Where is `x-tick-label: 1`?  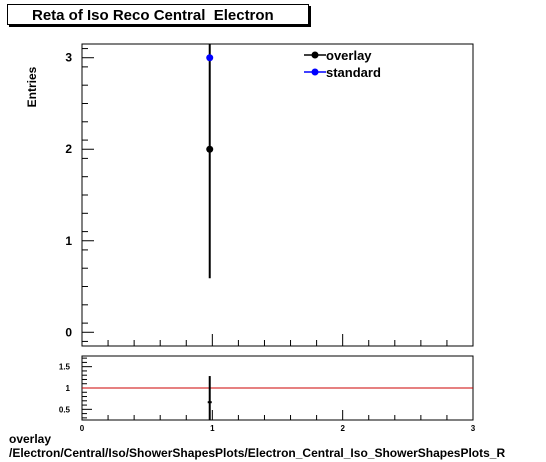
x-tick-label: 1 is located at coordinates (212, 428).